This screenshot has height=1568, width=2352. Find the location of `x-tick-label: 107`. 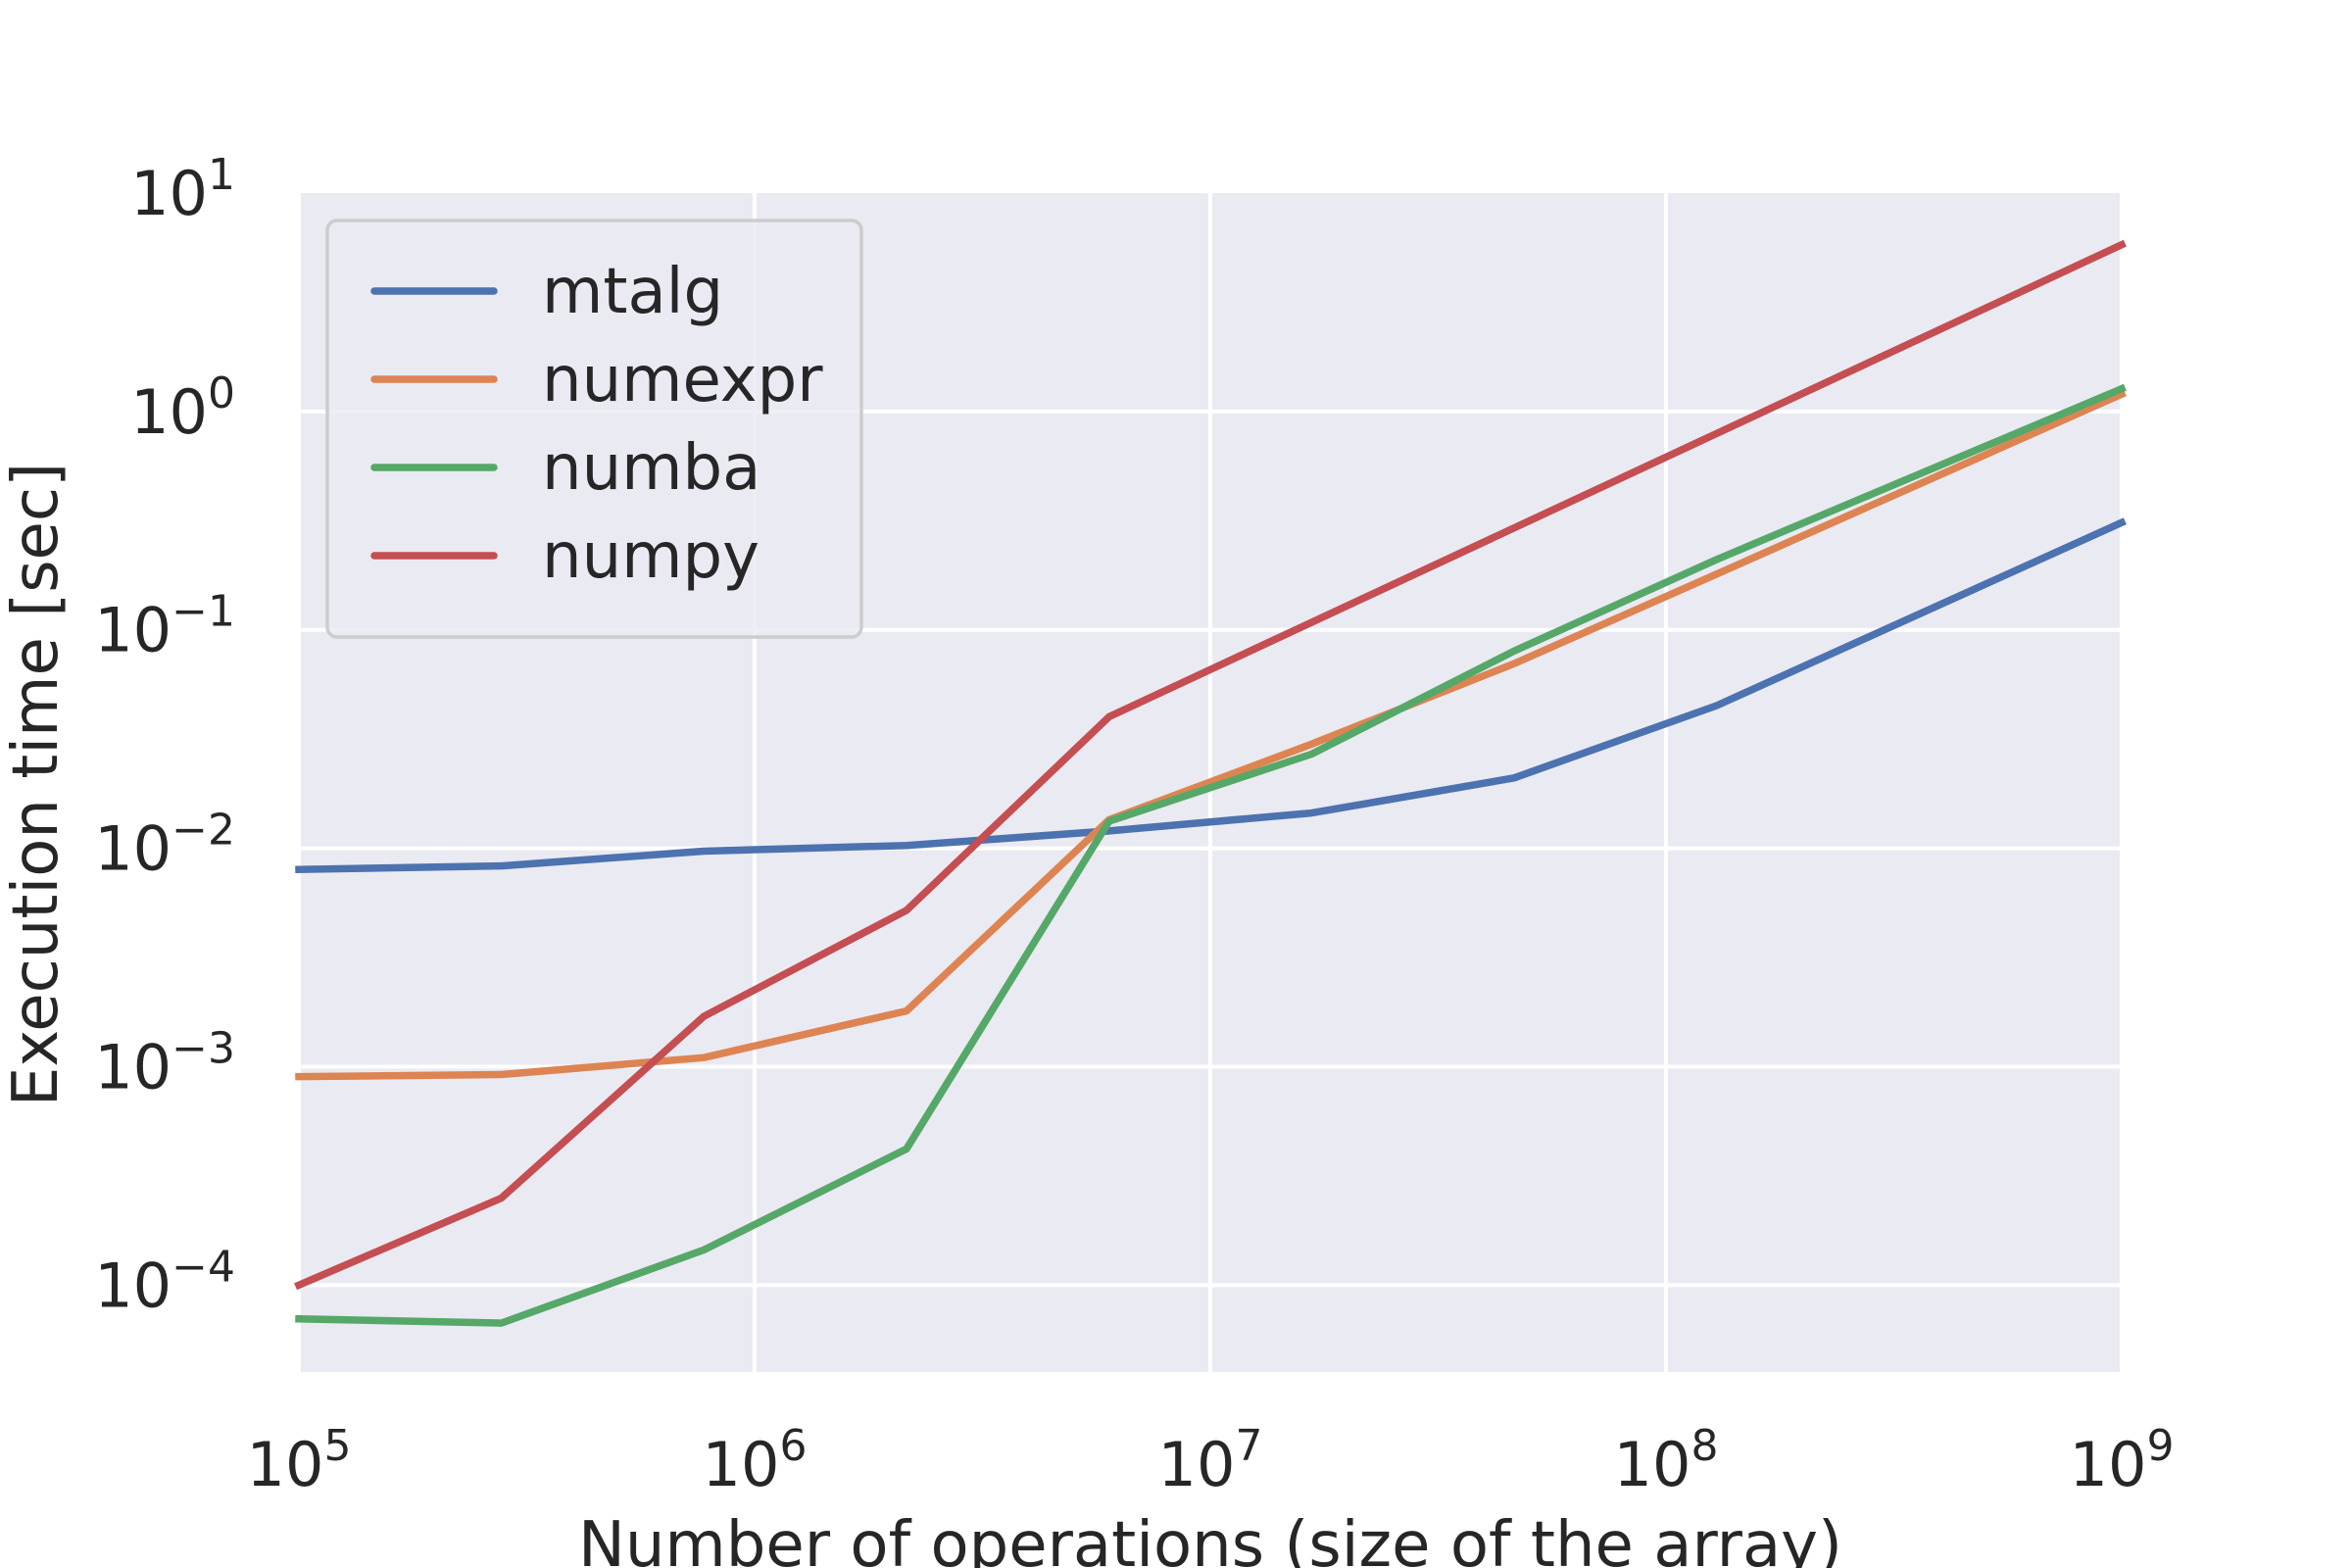

x-tick-label: 107 is located at coordinates (1210, 1460).